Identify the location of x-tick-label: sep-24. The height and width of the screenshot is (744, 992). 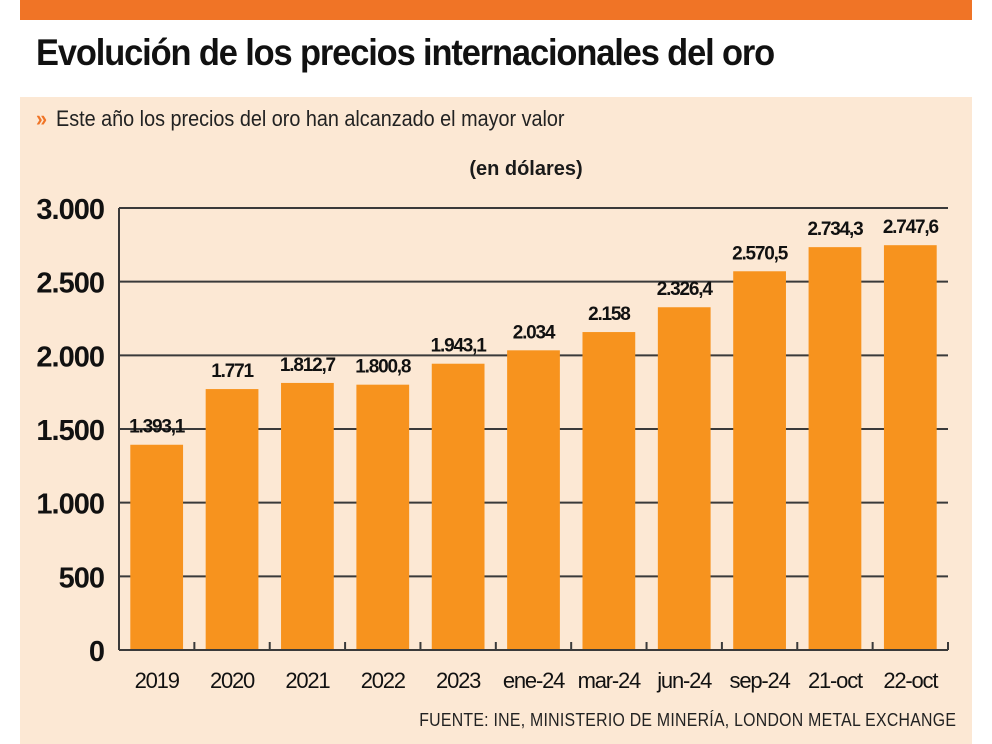
(760, 680).